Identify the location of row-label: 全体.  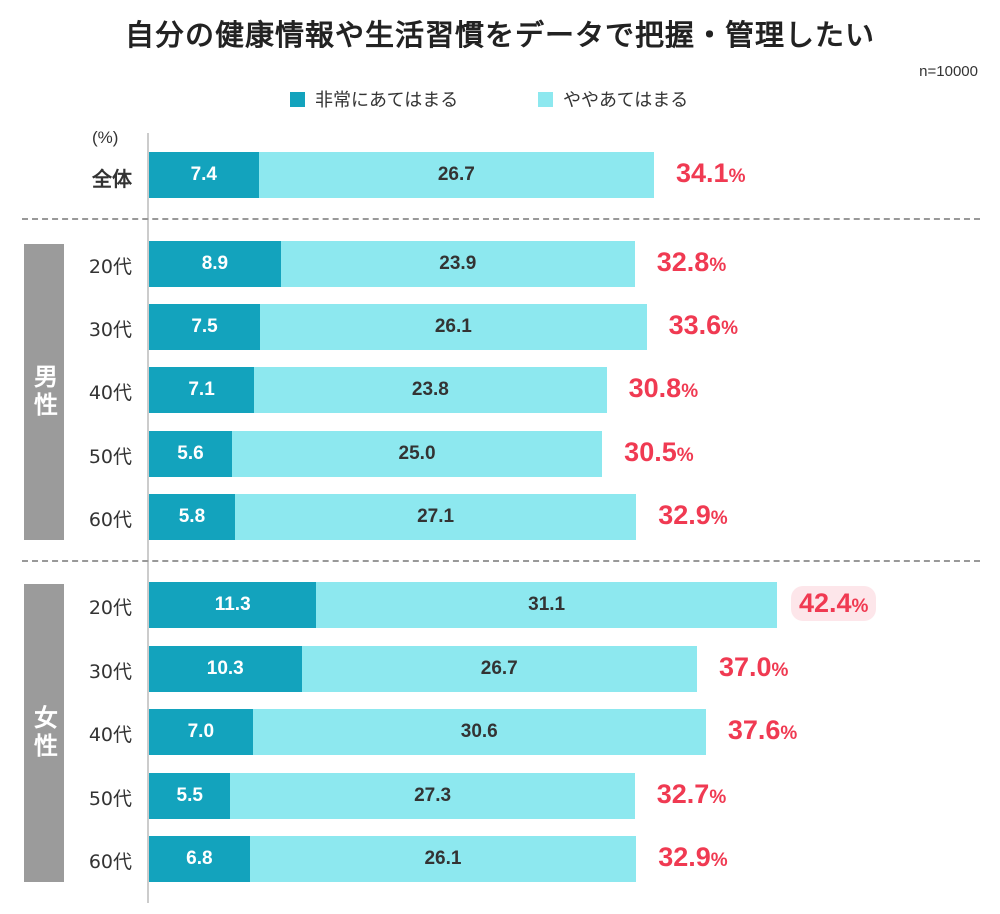
(112, 179).